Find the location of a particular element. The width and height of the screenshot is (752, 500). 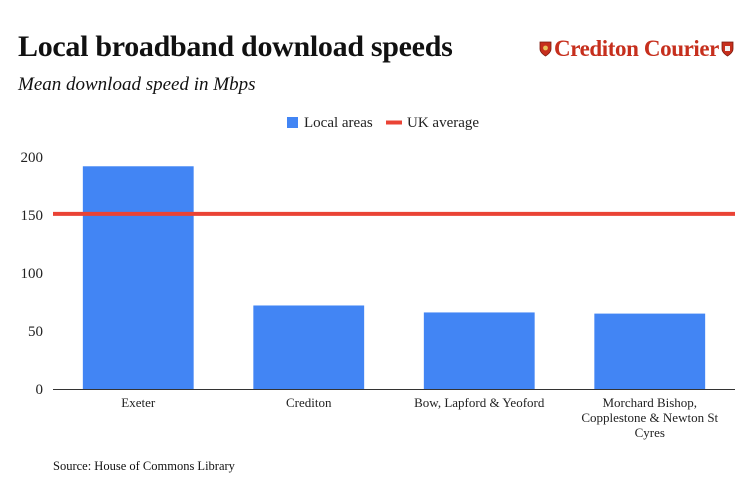

y-tick-label: 0 is located at coordinates (40, 390).